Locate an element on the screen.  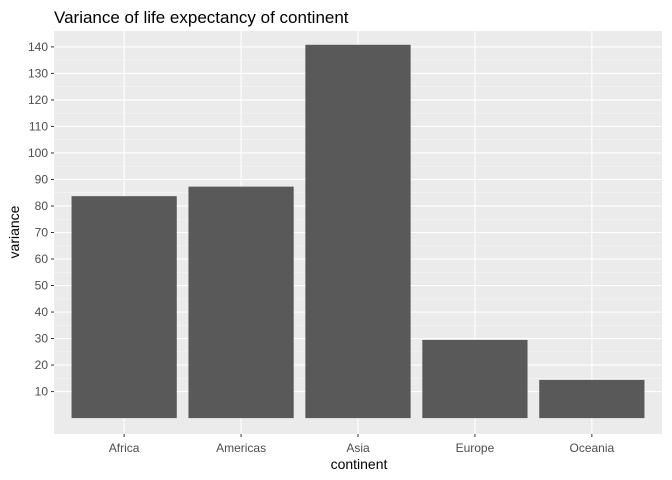
x-axis: Africa Americas Asia Europe Oceania is located at coordinates (362, 444).